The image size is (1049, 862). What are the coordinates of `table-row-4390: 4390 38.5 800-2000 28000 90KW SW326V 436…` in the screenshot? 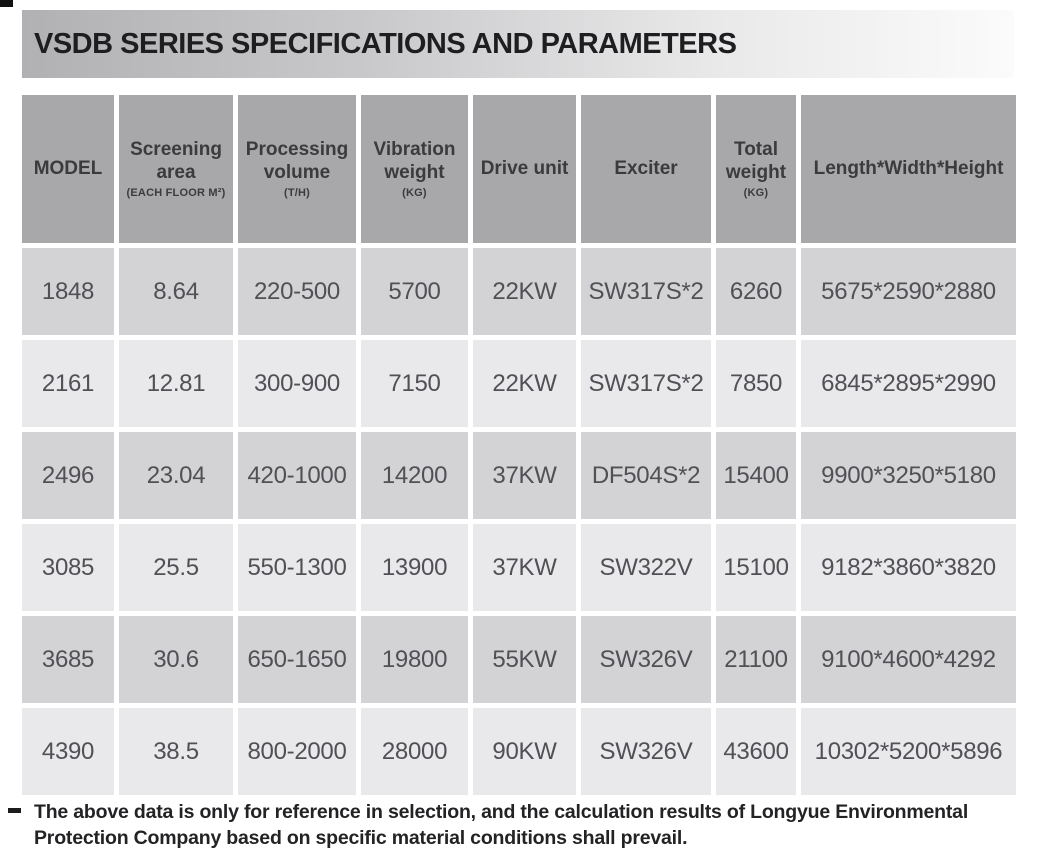 It's located at (519, 751).